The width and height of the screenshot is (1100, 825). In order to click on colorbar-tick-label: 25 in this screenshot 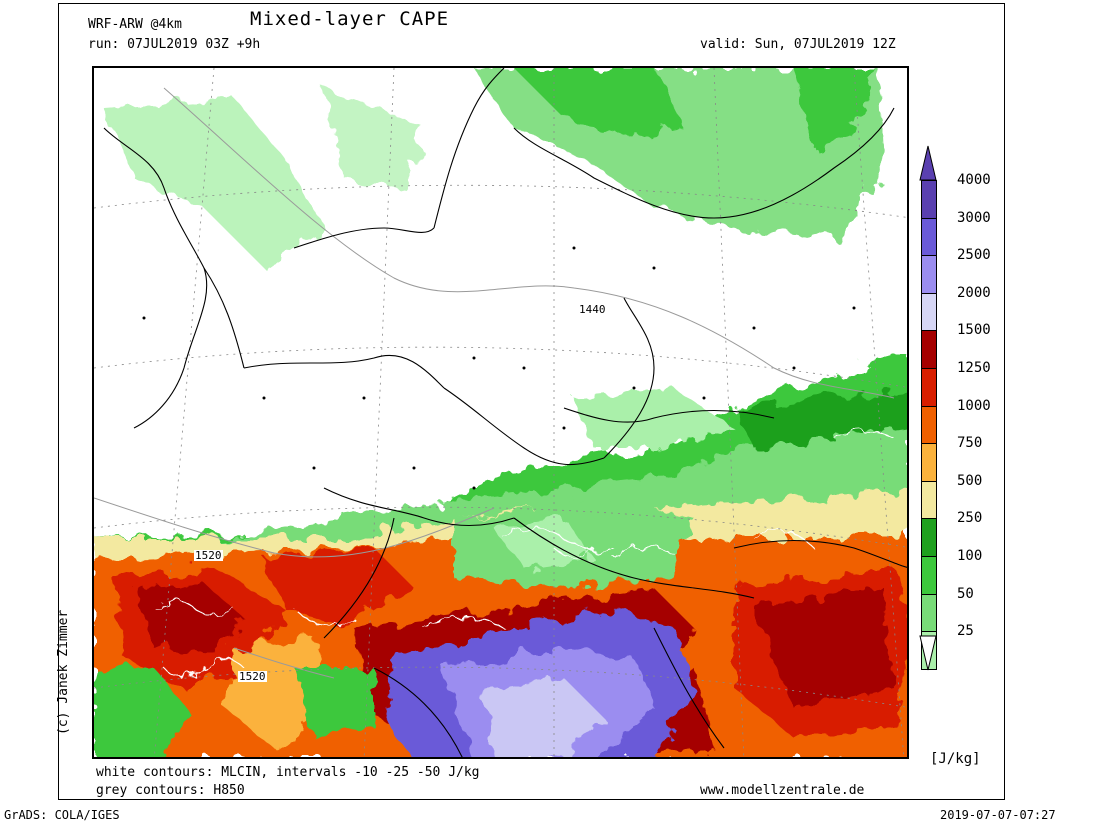, I will do `click(965, 631)`.